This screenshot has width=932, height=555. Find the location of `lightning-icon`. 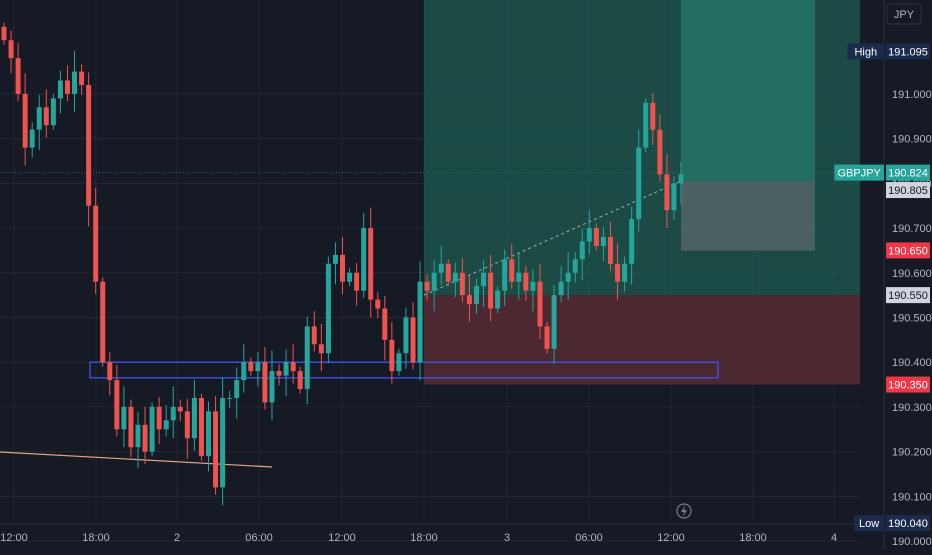

lightning-icon is located at coordinates (684, 511).